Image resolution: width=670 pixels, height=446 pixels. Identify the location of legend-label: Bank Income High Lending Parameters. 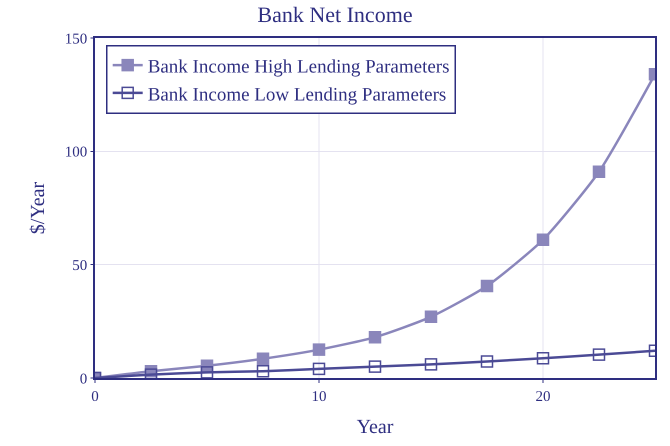
(299, 67).